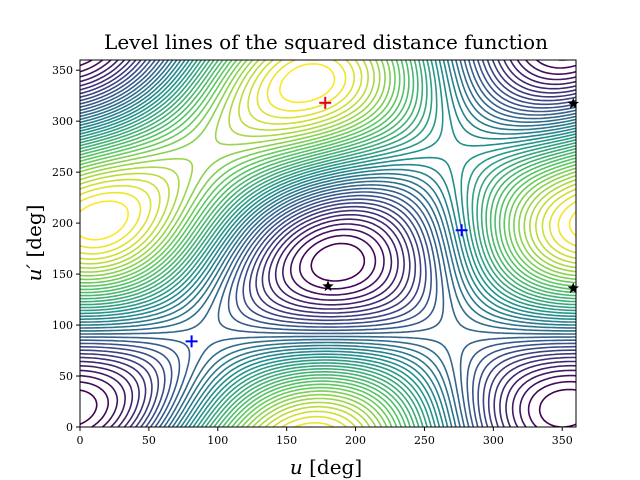 Image resolution: width=640 pixels, height=480 pixels. I want to click on y-axis-label: u′ [deg], so click(34, 243).